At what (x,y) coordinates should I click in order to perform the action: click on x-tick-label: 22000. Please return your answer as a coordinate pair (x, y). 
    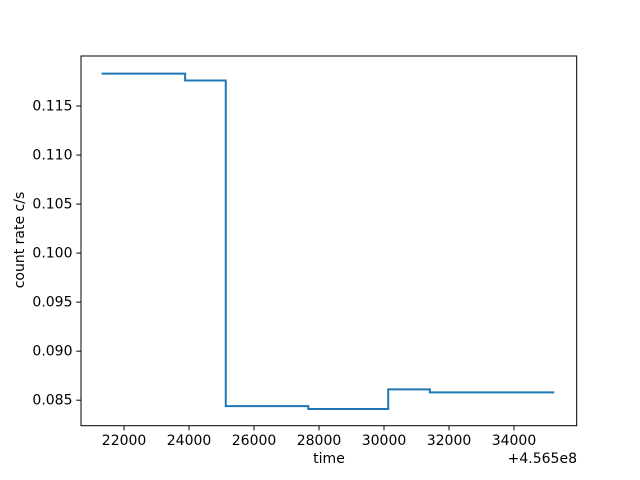
    Looking at the image, I should click on (124, 441).